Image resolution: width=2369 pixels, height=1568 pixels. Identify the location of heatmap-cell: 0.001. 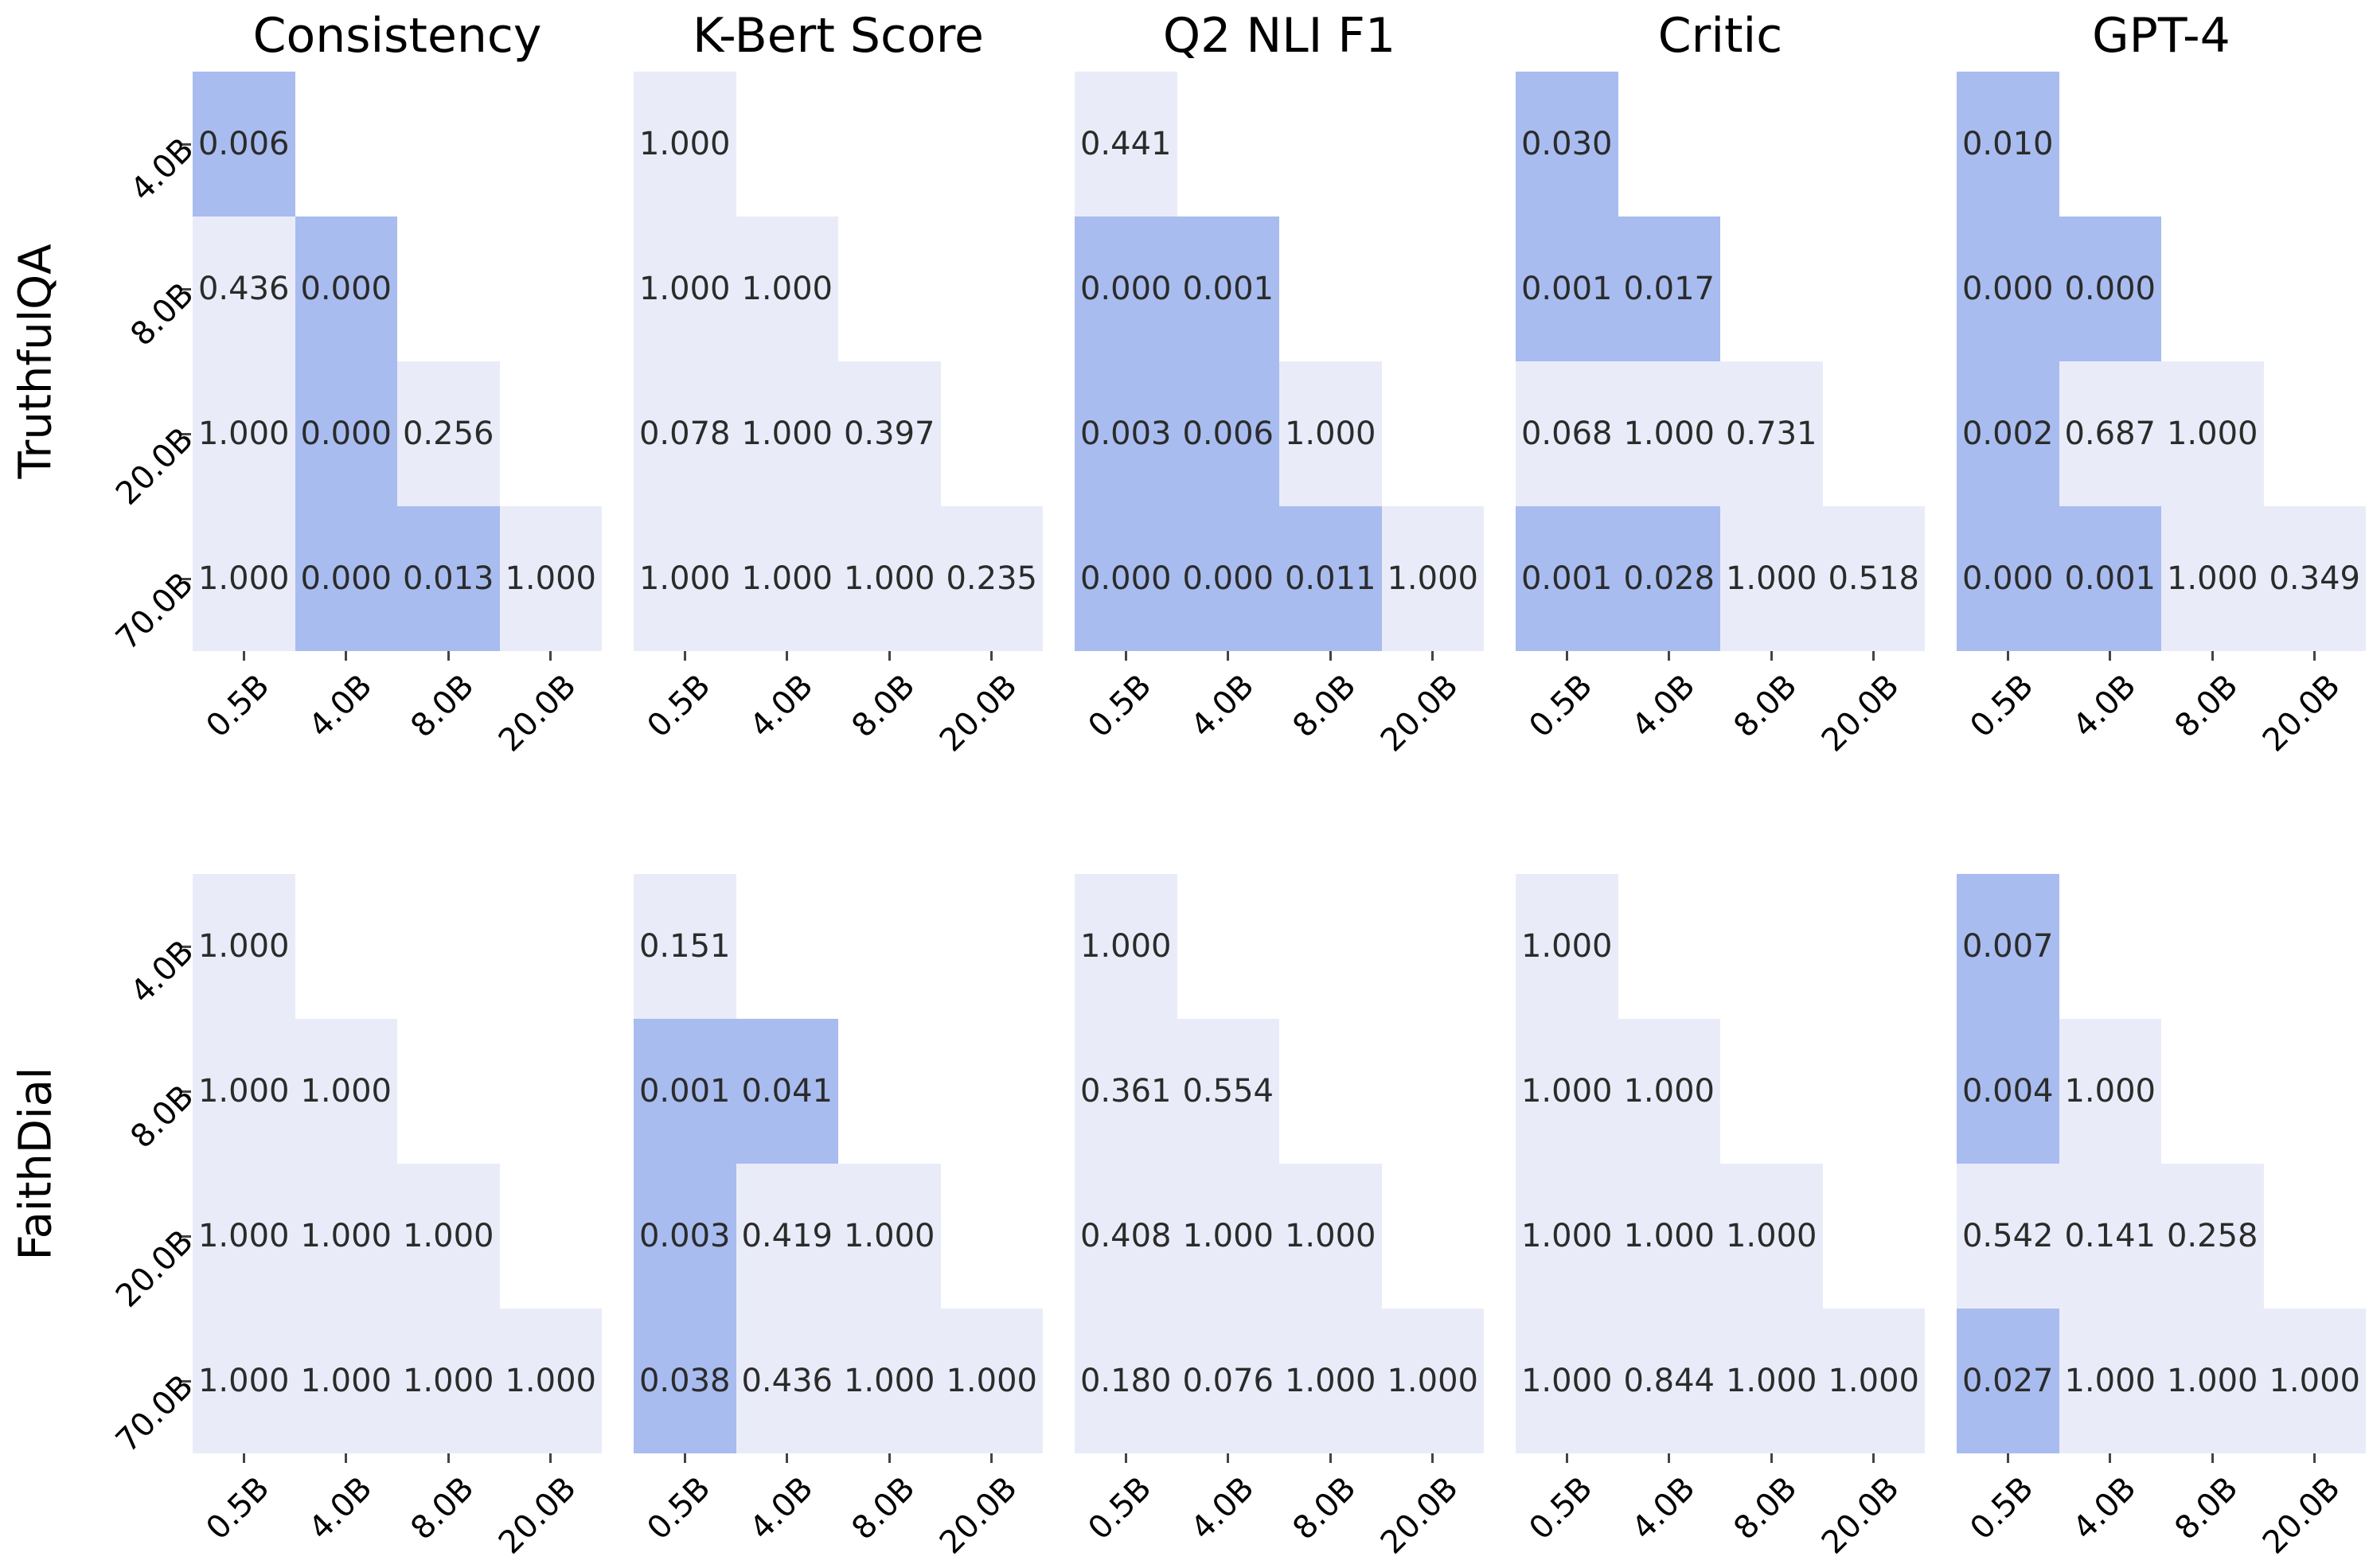
(685, 1091).